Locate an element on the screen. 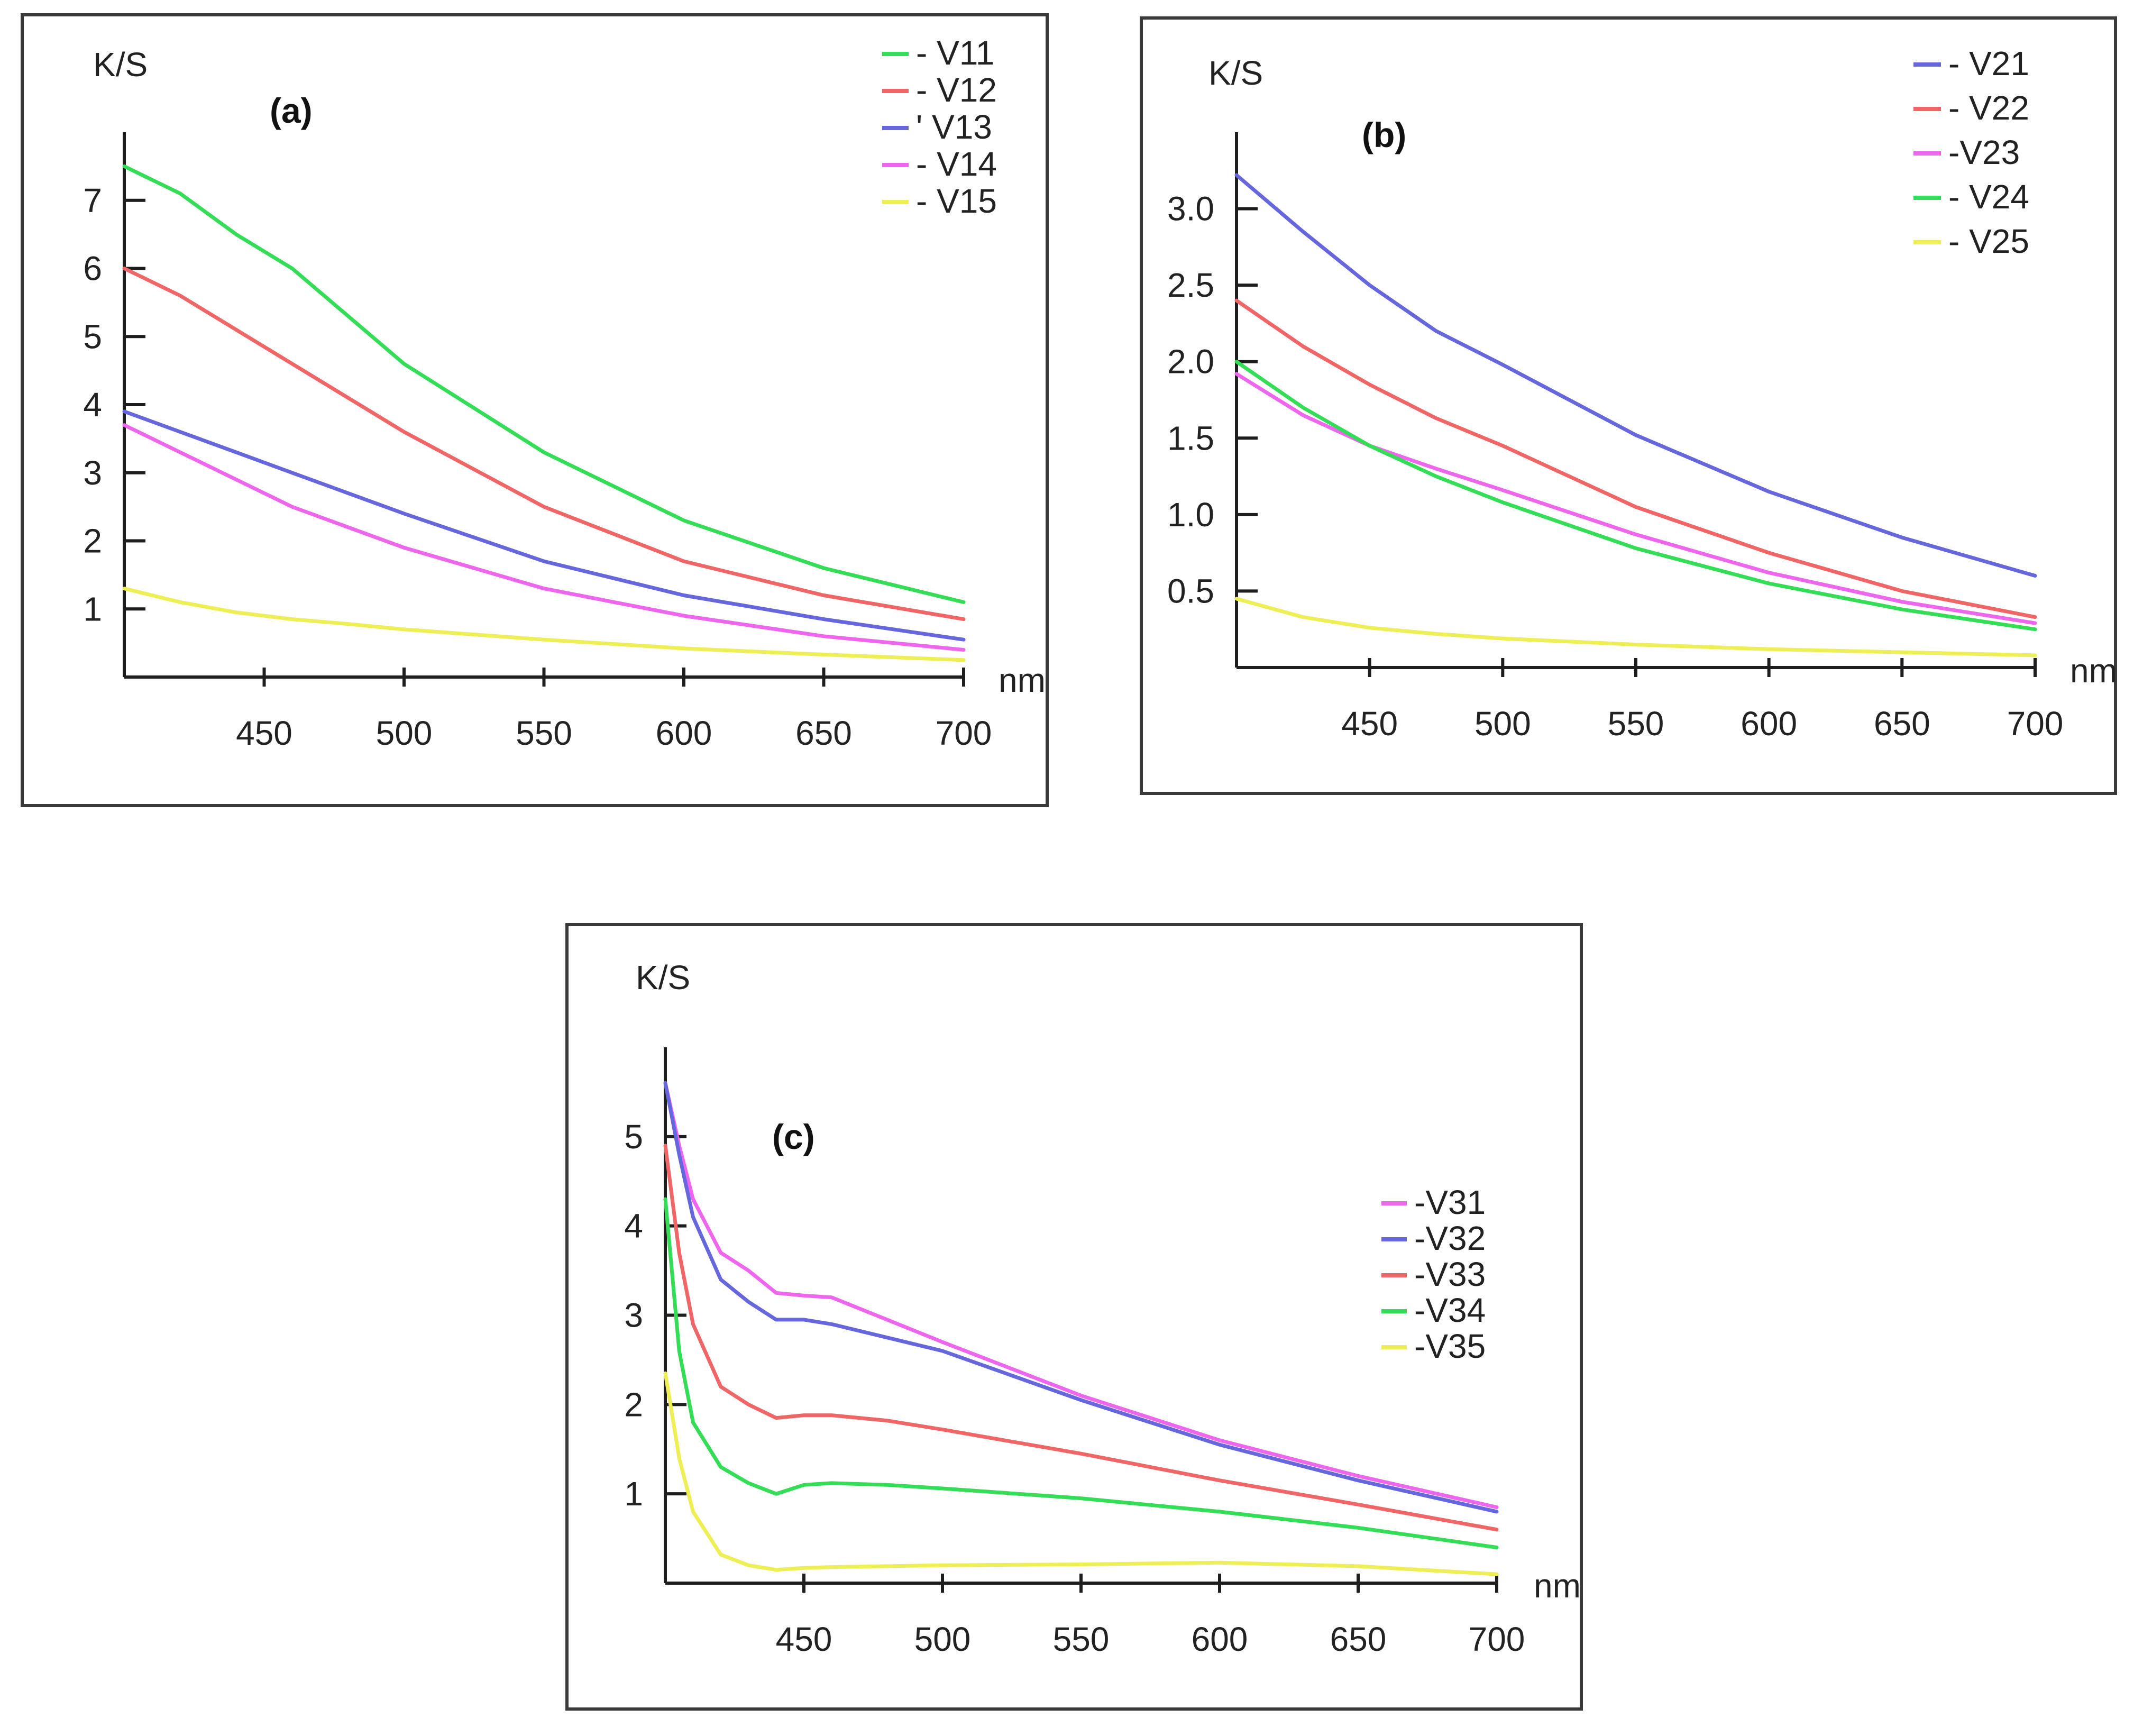 The image size is (2134, 1736). panel-b-y-tick-label: 3.0 is located at coordinates (1190, 209).